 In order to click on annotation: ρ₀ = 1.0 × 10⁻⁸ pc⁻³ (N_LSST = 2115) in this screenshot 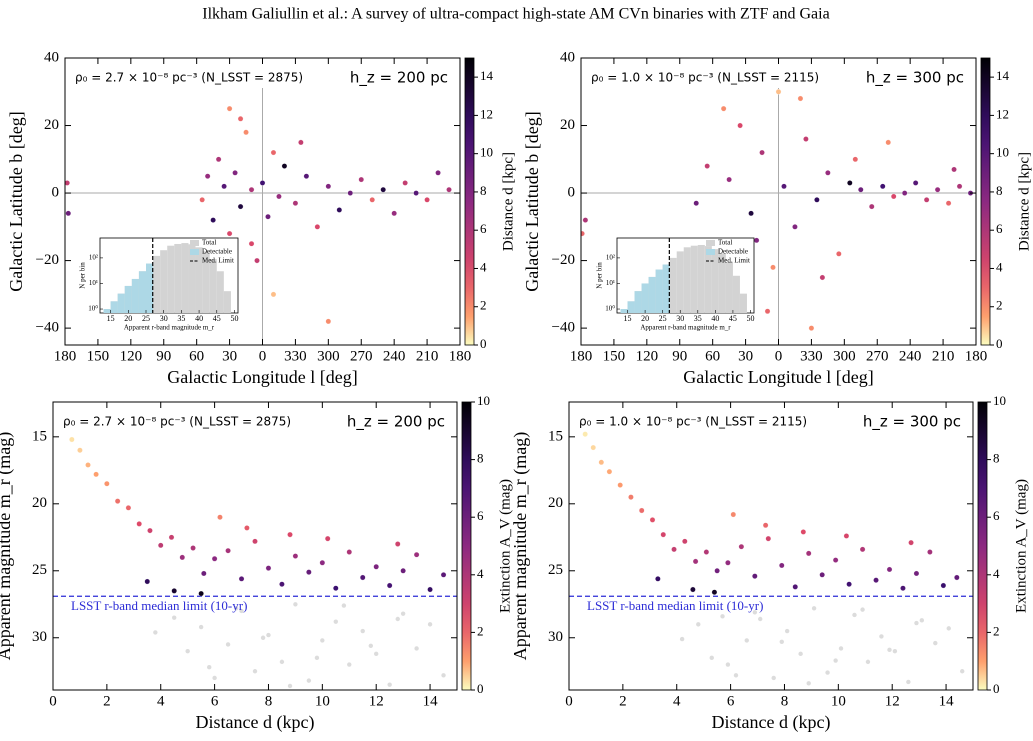, I will do `click(693, 422)`.